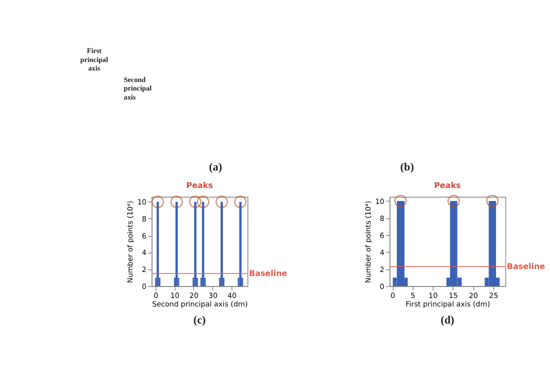  Describe the element at coordinates (199, 320) in the screenshot. I see `text: (c)` at that location.